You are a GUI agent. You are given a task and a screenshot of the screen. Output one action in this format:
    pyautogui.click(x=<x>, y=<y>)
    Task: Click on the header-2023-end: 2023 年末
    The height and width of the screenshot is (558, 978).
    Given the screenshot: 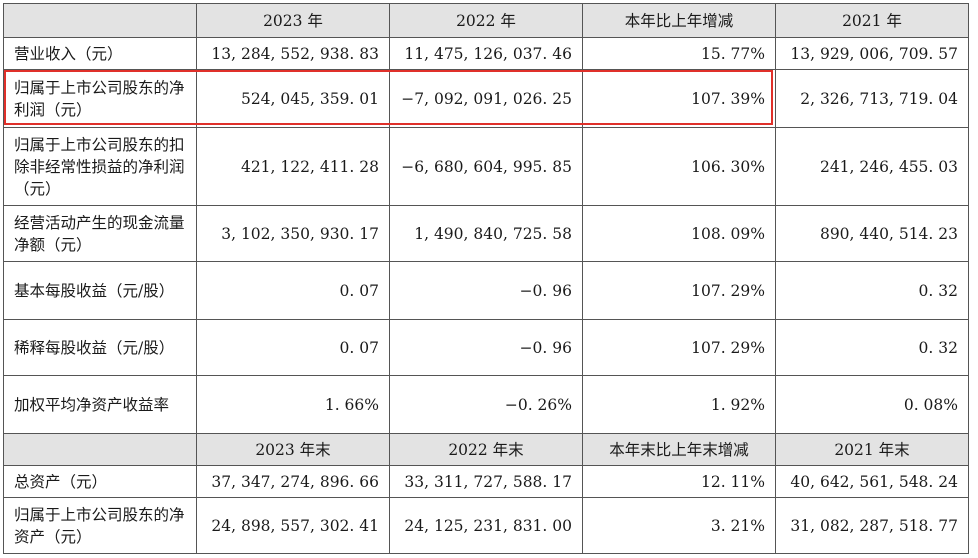 What is the action you would take?
    pyautogui.click(x=293, y=449)
    